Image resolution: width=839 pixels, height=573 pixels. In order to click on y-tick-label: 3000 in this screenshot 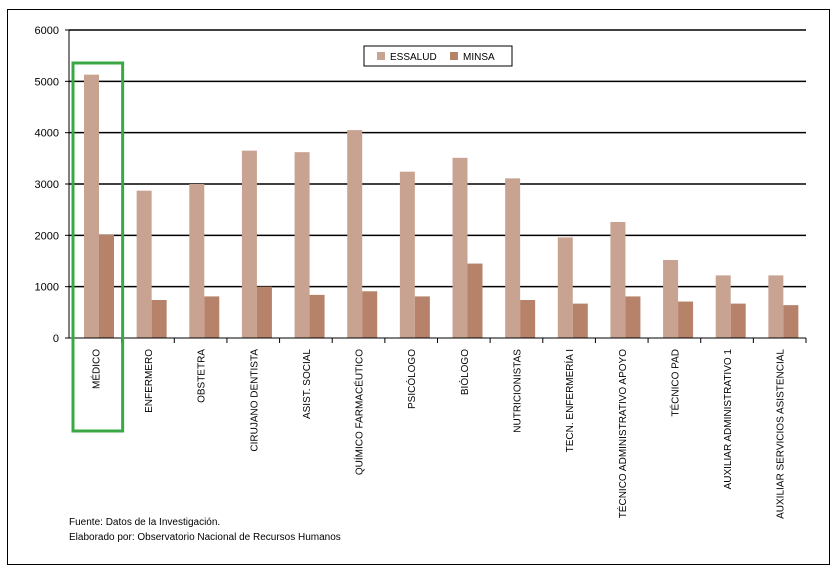, I will do `click(47, 185)`.